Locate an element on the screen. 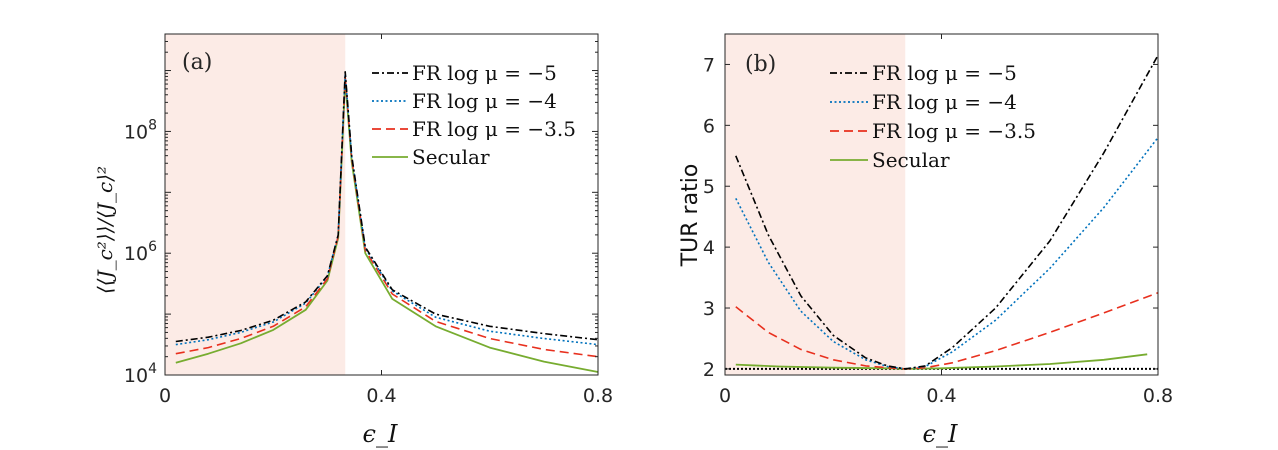 The height and width of the screenshot is (450, 1278). b-x-tick-label: 0.8 is located at coordinates (1158, 396).